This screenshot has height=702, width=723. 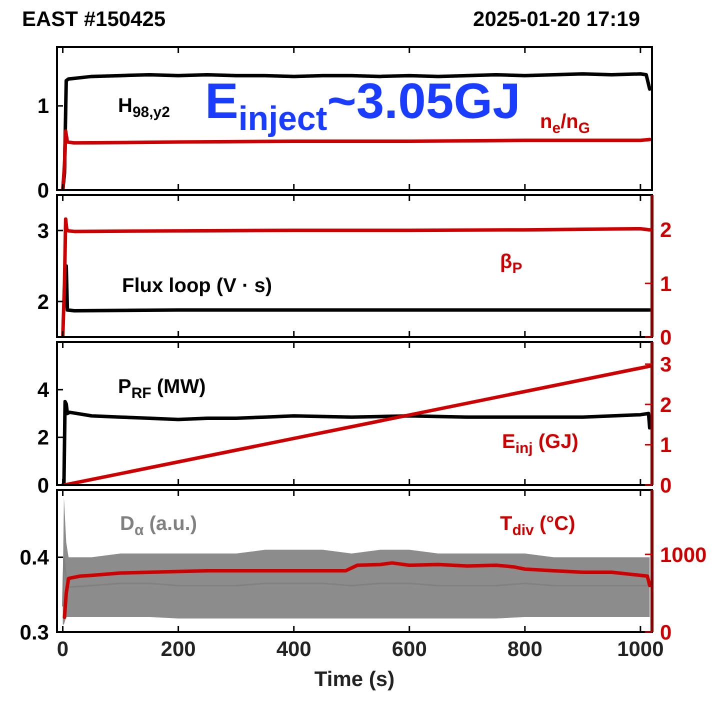 What do you see at coordinates (43, 231) in the screenshot?
I see `y-tick-label: 3` at bounding box center [43, 231].